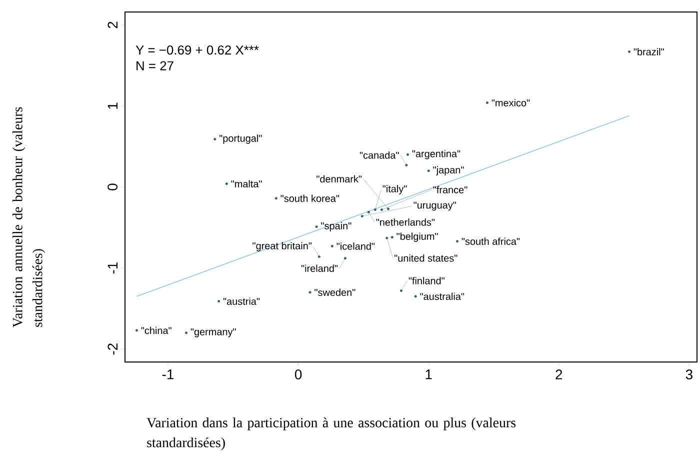 The width and height of the screenshot is (700, 461). What do you see at coordinates (282, 247) in the screenshot?
I see `series-label: "great britain"` at bounding box center [282, 247].